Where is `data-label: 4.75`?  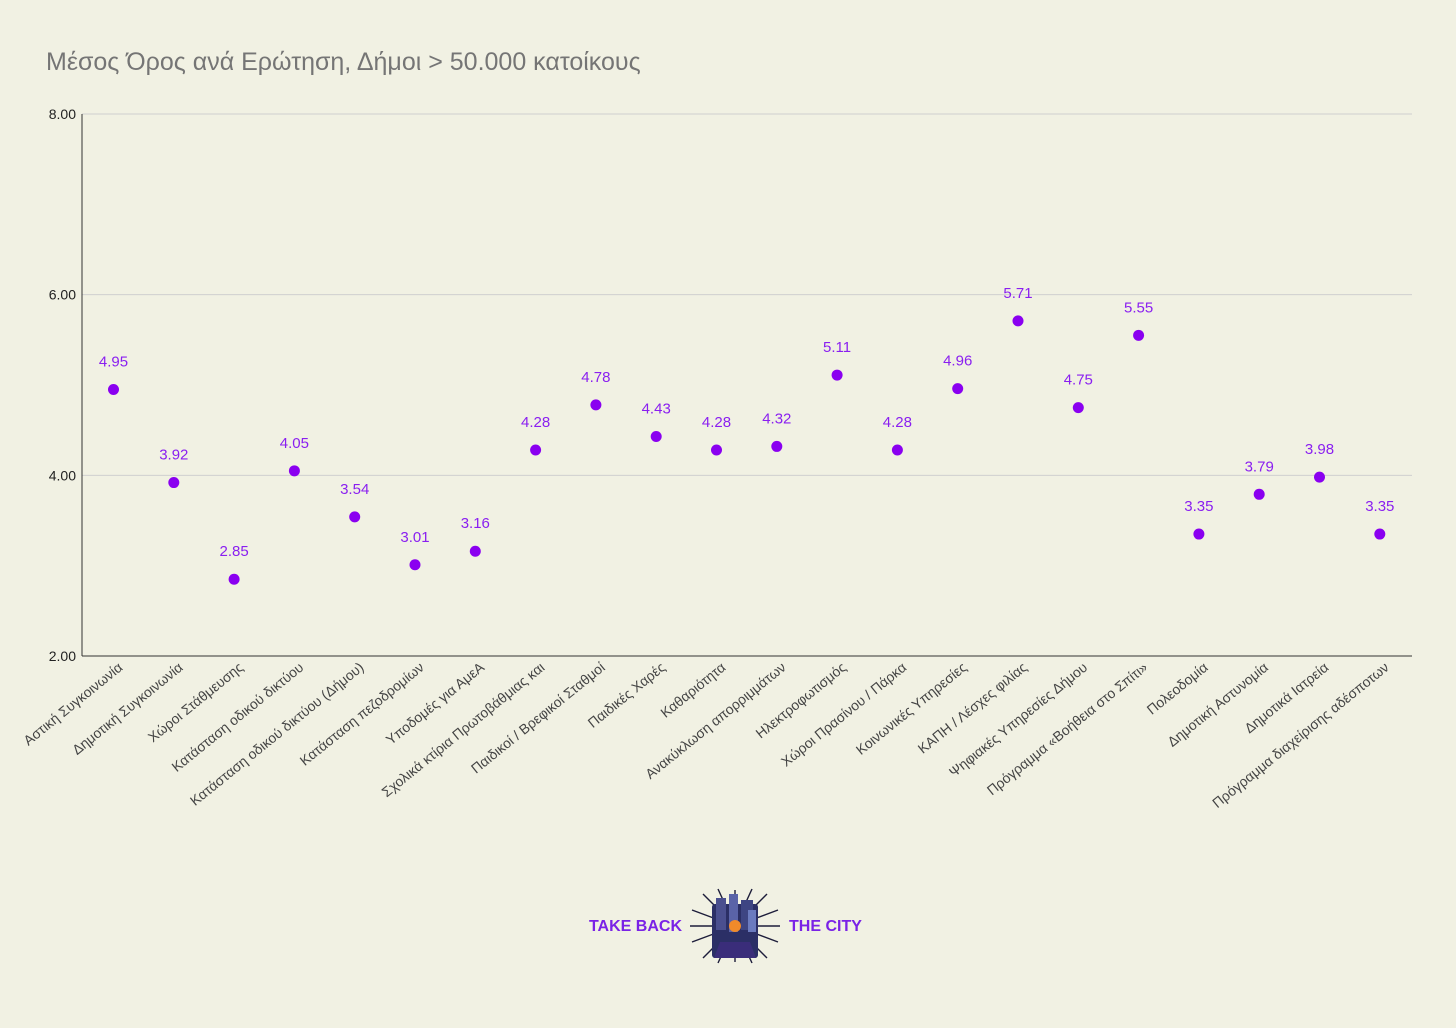 data-label: 4.75 is located at coordinates (1078, 380).